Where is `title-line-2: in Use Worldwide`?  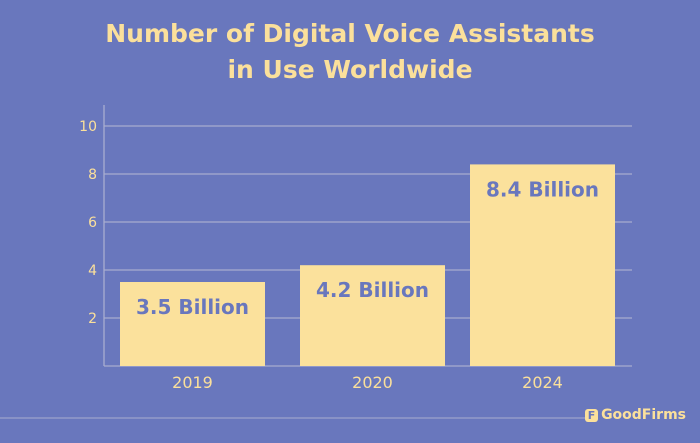 title-line-2: in Use Worldwide is located at coordinates (350, 69).